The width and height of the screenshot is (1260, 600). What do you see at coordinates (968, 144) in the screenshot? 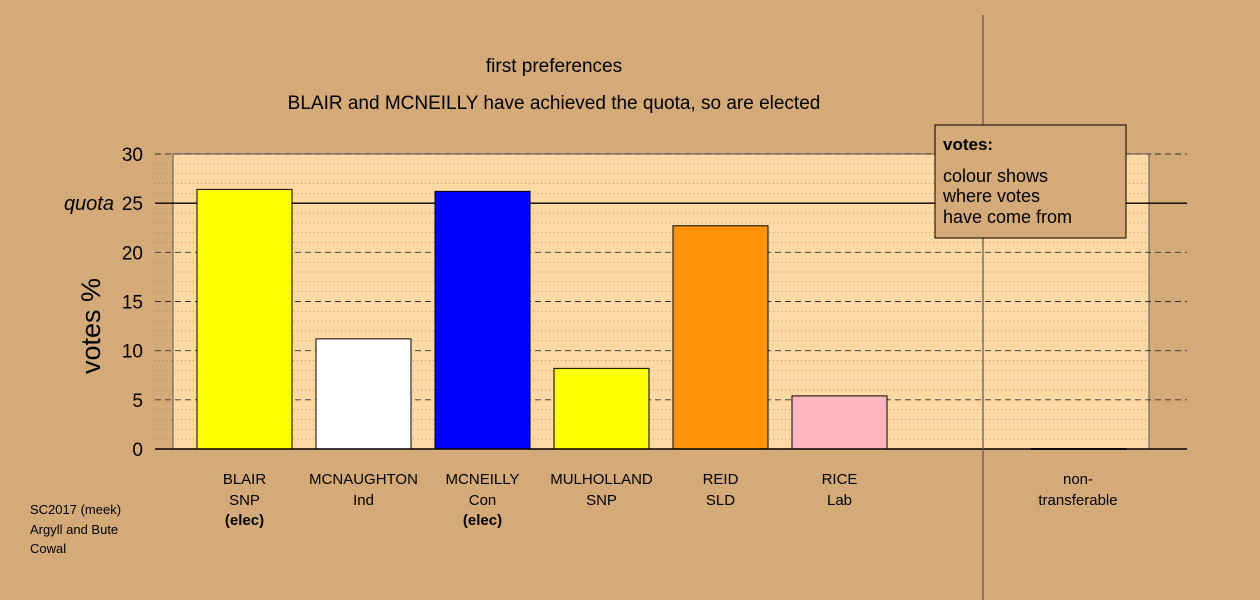
I see `legend-title: votes:` at bounding box center [968, 144].